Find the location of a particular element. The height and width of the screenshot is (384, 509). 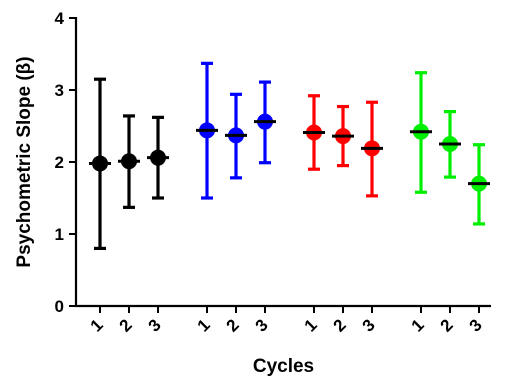

y-tick-label: 3 is located at coordinates (59, 90).